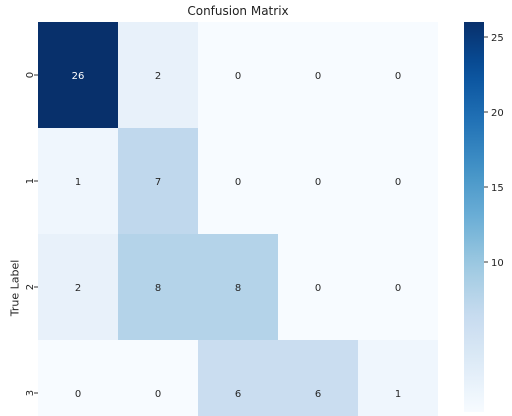 The width and height of the screenshot is (512, 416). Describe the element at coordinates (497, 38) in the screenshot. I see `colorbar-tick-label: 25` at that location.